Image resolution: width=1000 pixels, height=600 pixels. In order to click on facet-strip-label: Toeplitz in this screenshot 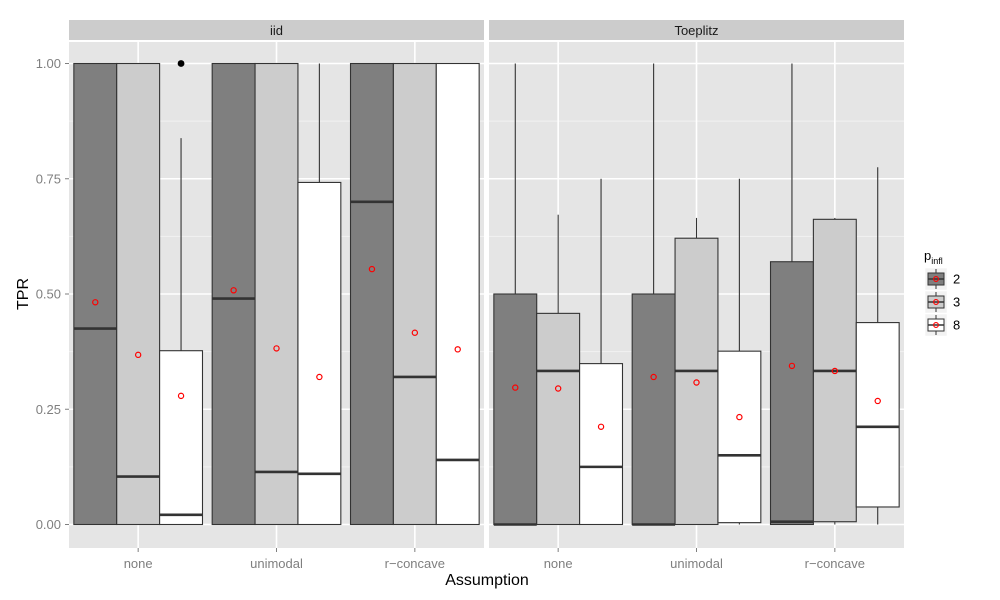, I will do `click(696, 30)`.